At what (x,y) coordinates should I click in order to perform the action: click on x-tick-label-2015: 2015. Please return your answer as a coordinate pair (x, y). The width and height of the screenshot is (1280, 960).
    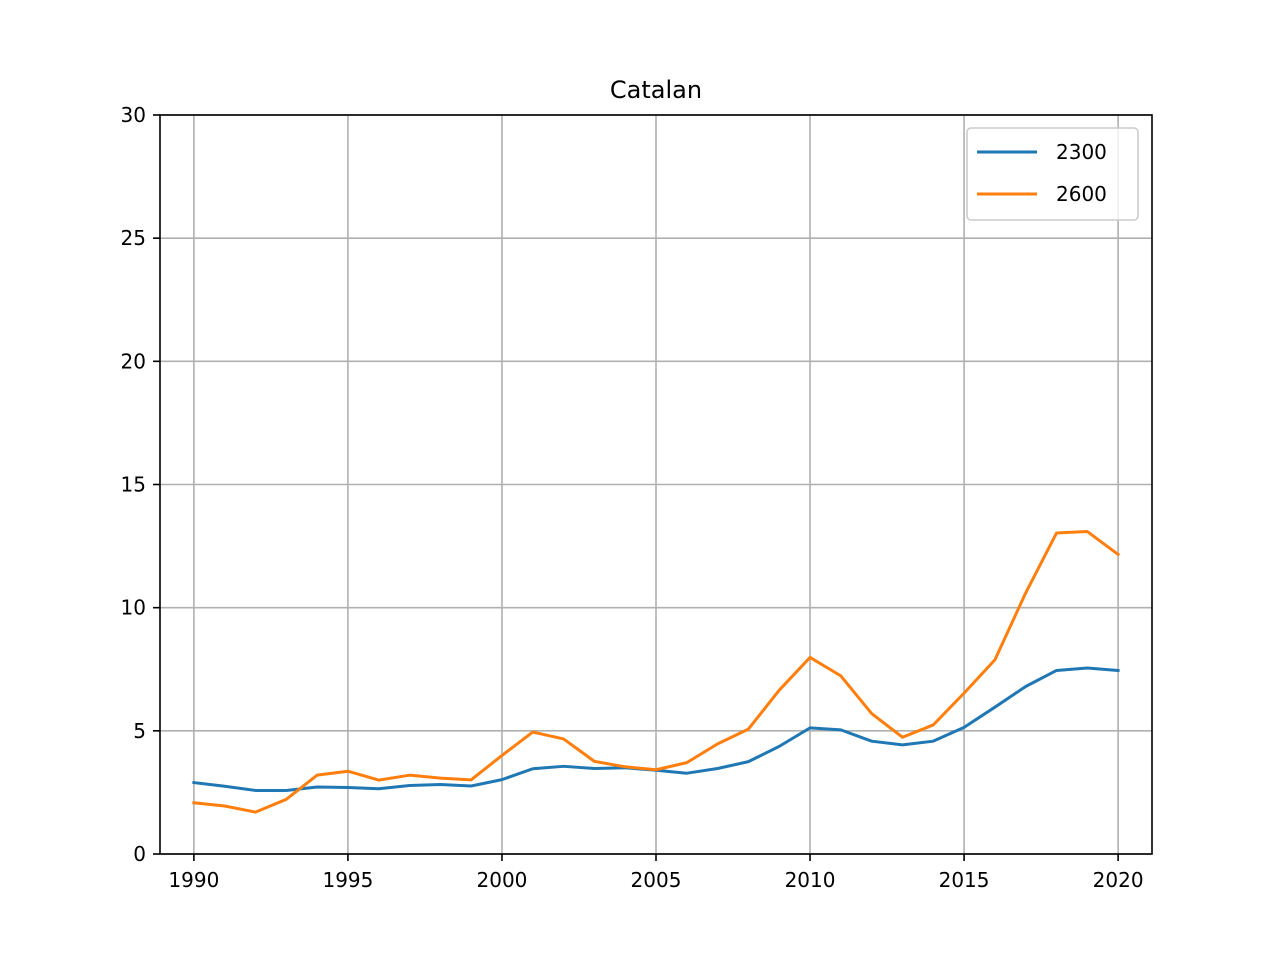
    Looking at the image, I should click on (964, 880).